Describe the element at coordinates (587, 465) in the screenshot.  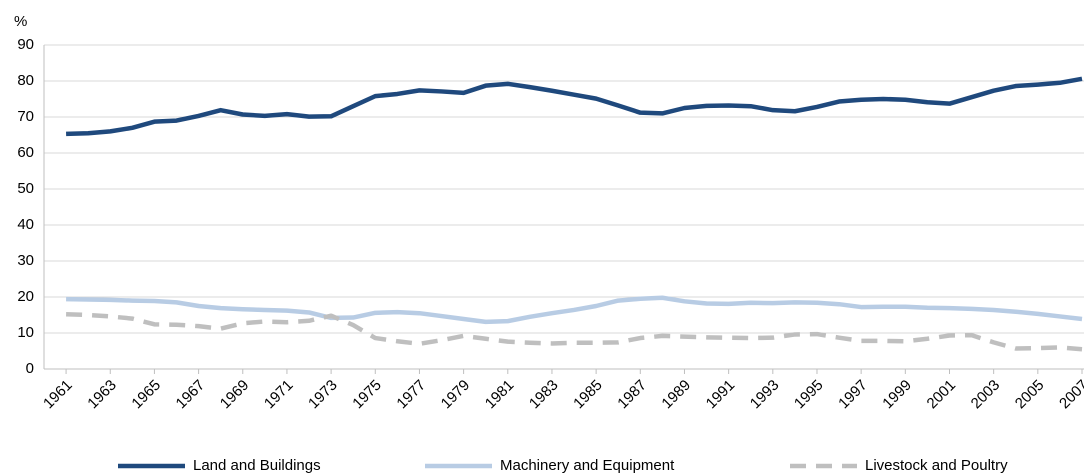
I see `legend-label: Machinery and Equipment` at that location.